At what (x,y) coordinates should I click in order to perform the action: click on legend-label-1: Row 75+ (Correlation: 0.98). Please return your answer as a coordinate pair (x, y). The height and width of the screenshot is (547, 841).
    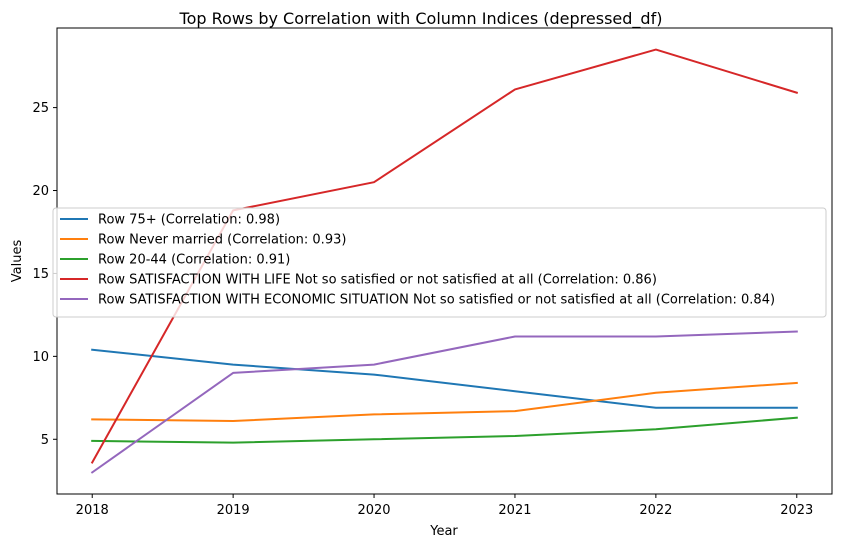
    Looking at the image, I should click on (189, 220).